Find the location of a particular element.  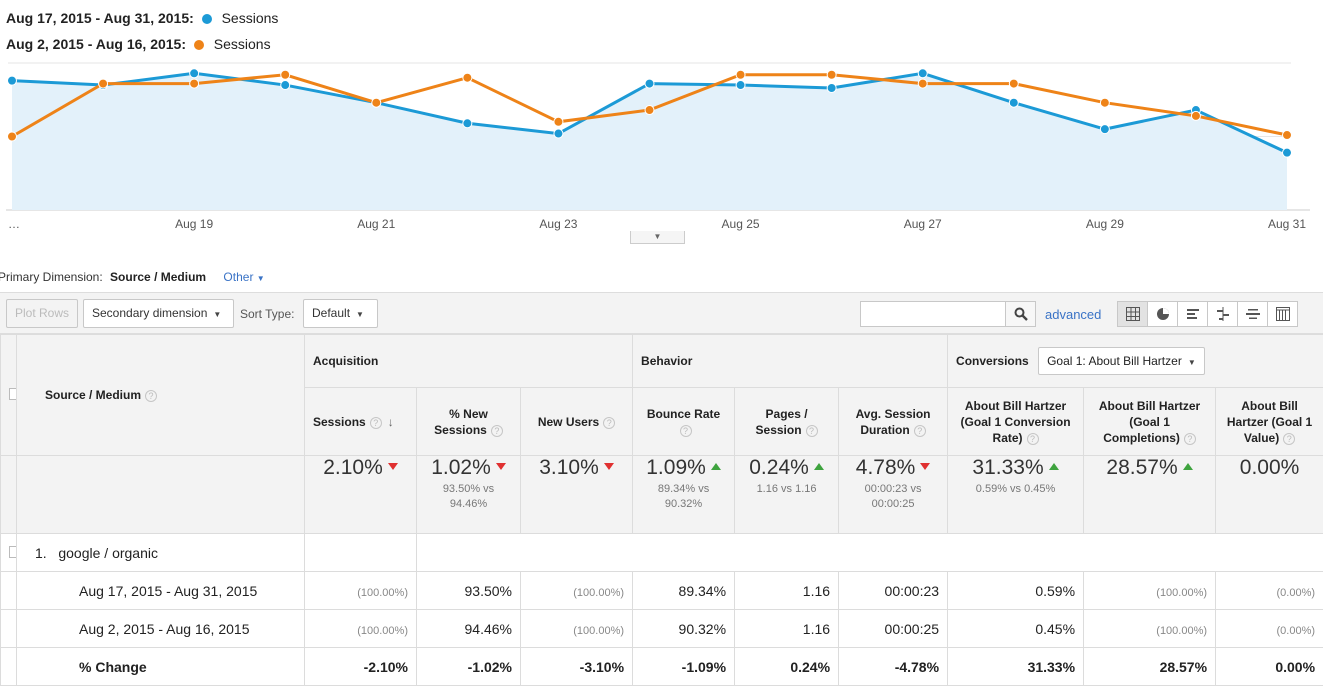

other-dimension-link: Other ▼ is located at coordinates (244, 277).